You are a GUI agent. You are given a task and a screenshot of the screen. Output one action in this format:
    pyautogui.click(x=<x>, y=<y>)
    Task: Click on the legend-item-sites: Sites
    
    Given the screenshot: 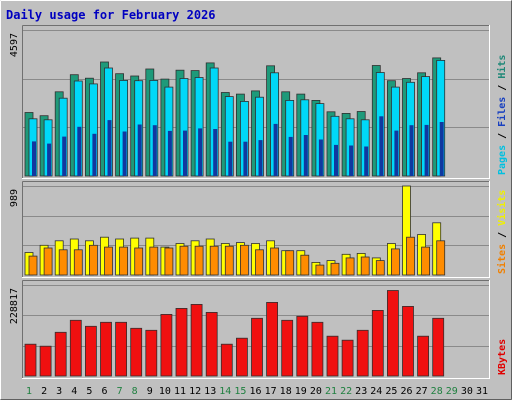 What is the action you would take?
    pyautogui.click(x=502, y=259)
    